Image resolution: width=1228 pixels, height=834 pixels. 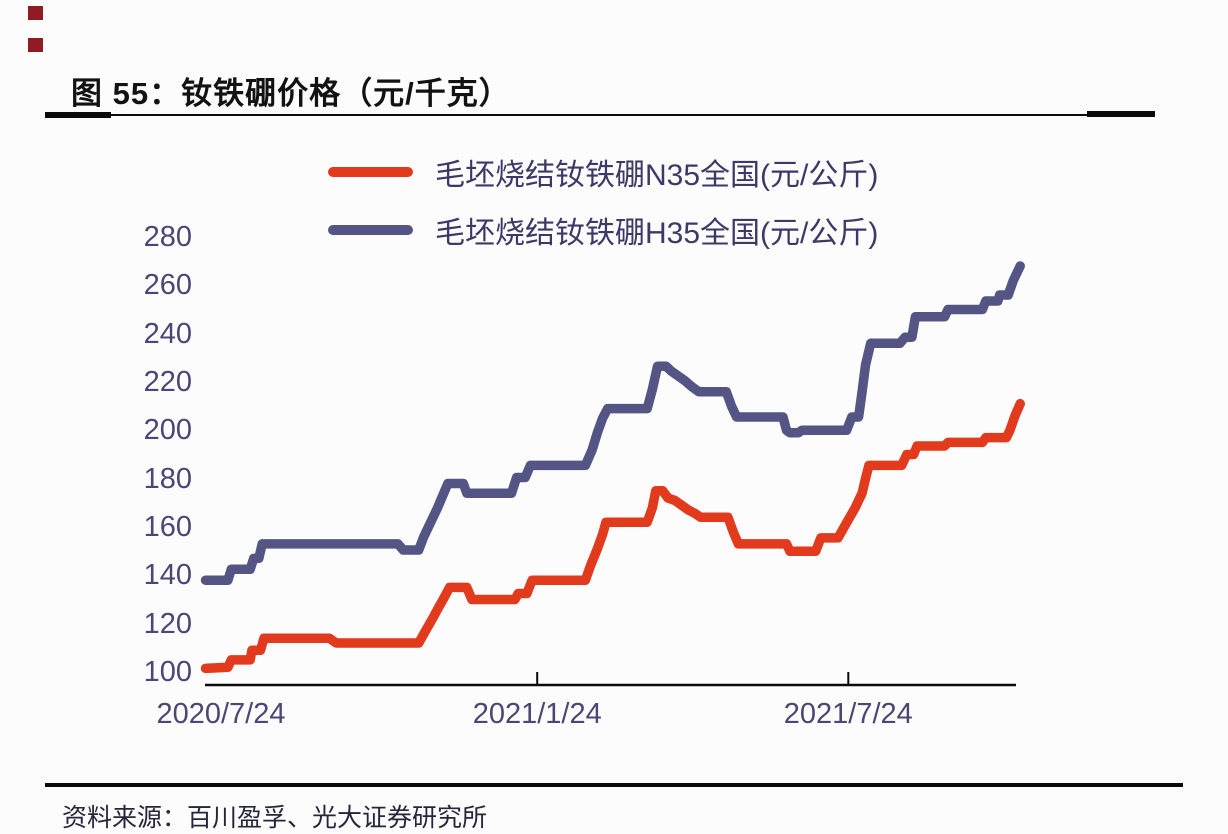 What do you see at coordinates (167, 381) in the screenshot?
I see `y-tick-label: 220` at bounding box center [167, 381].